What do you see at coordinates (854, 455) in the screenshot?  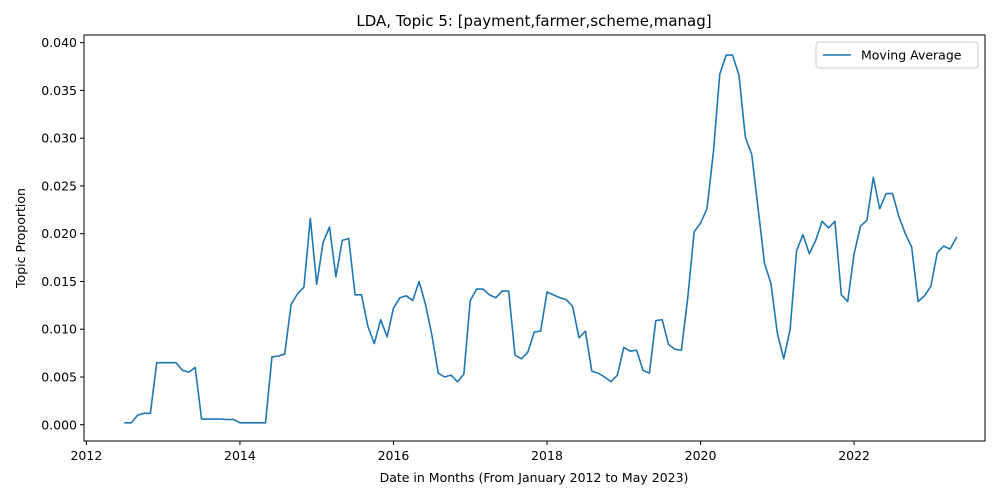 I see `x-tick-label: 2022` at bounding box center [854, 455].